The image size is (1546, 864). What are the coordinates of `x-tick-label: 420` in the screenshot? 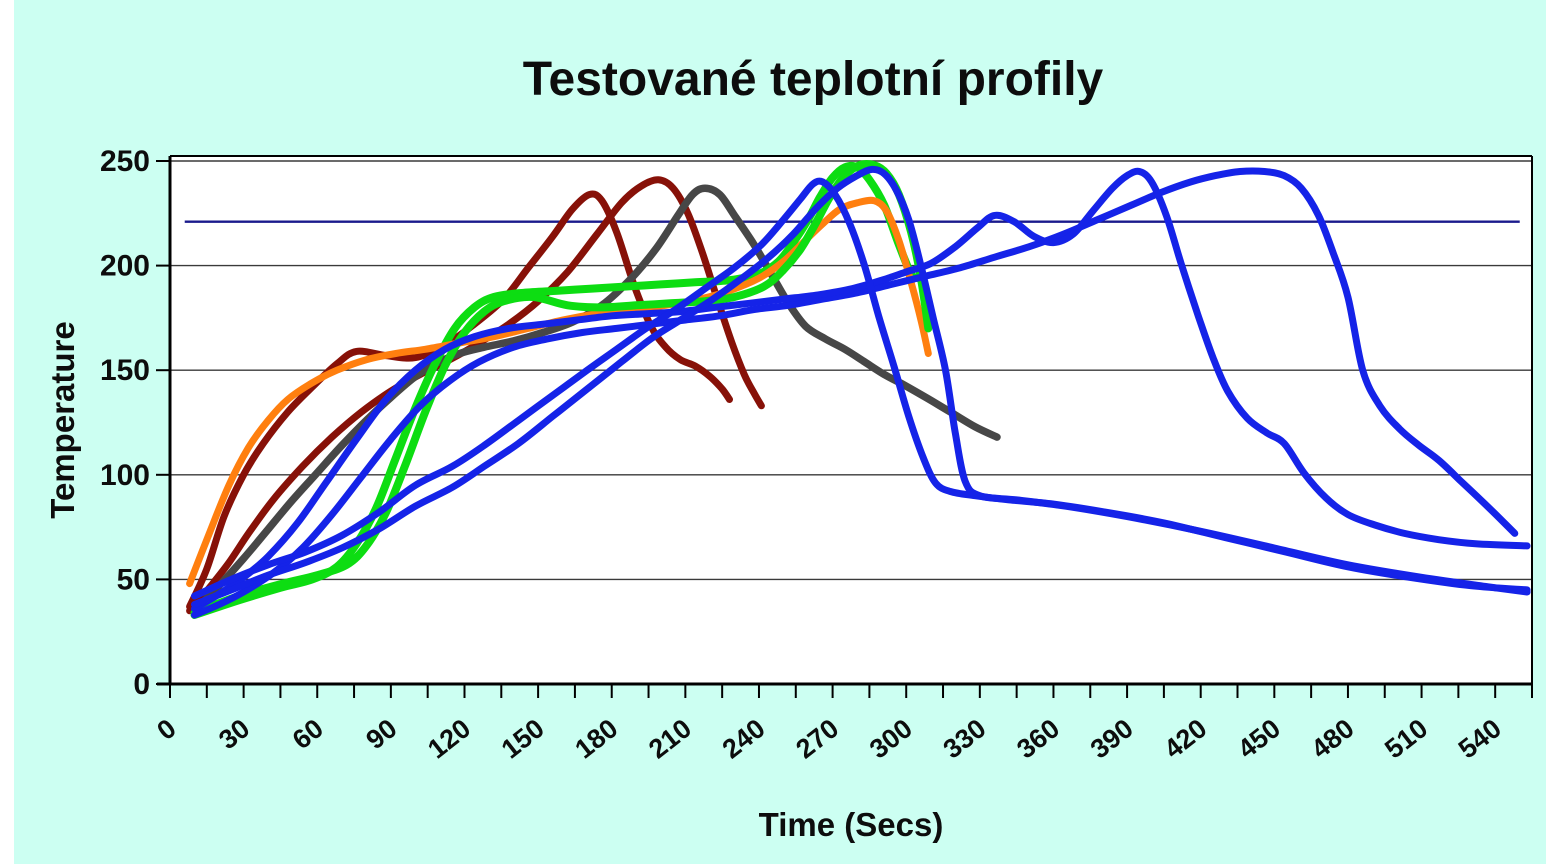 It's located at (1185, 738).